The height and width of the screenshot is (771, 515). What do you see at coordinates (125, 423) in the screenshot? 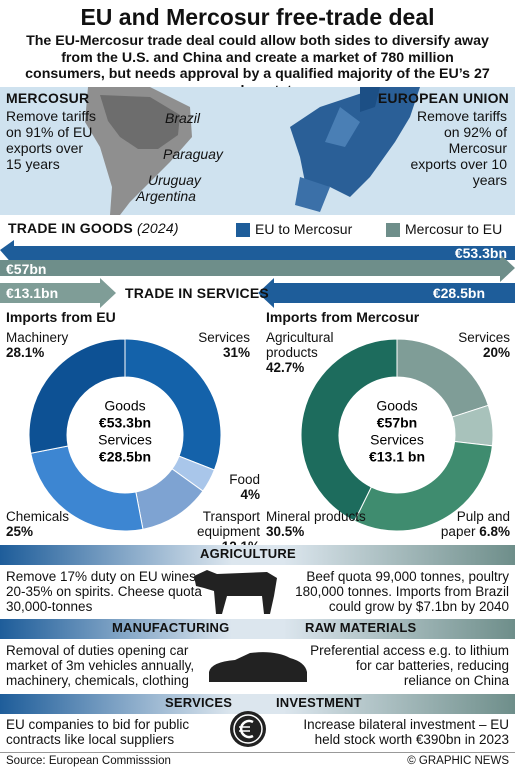
I see `center-text: €53.3bn` at bounding box center [125, 423].